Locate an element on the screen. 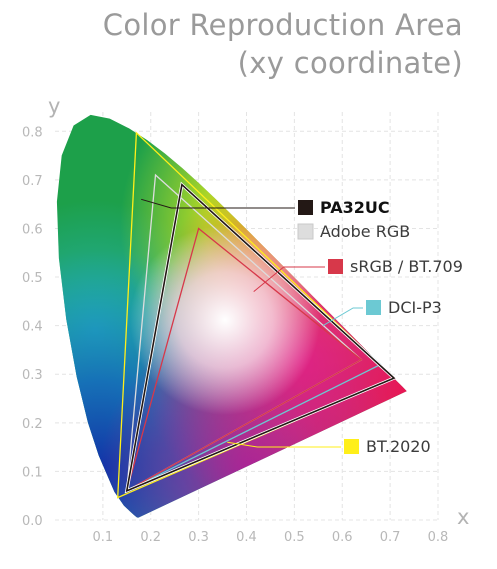 Image resolution: width=497 pixels, height=569 pixels. y-tick-label: 0.8 is located at coordinates (32, 132).